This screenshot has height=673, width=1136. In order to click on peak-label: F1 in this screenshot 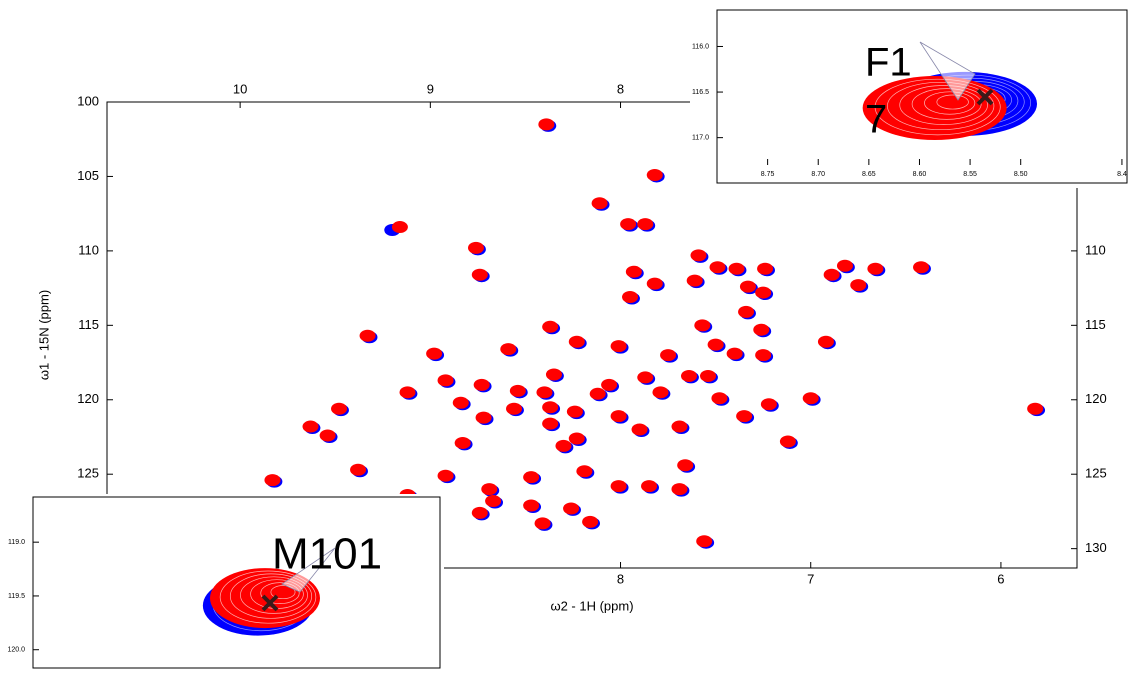, I will do `click(888, 63)`.